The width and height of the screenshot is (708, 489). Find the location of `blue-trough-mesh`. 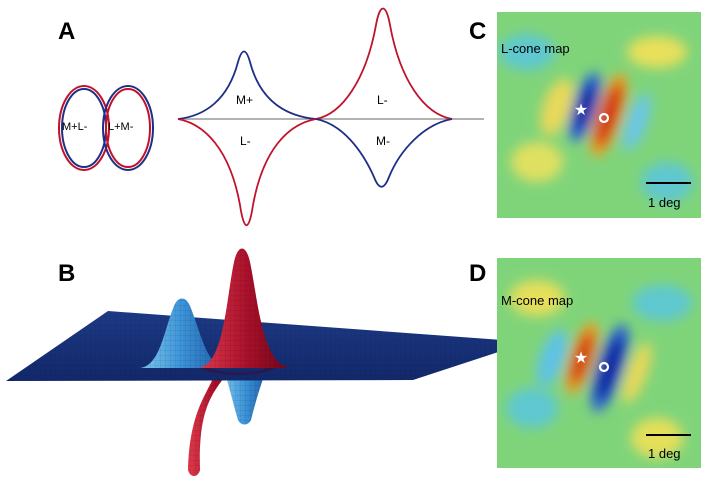

blue-trough-mesh is located at coordinates (245, 395).